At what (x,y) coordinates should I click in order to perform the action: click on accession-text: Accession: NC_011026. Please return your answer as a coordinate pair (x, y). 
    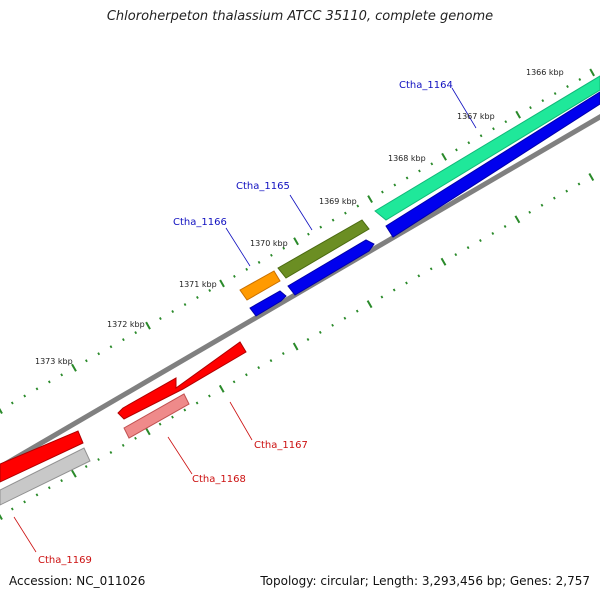
    Looking at the image, I should click on (77, 581).